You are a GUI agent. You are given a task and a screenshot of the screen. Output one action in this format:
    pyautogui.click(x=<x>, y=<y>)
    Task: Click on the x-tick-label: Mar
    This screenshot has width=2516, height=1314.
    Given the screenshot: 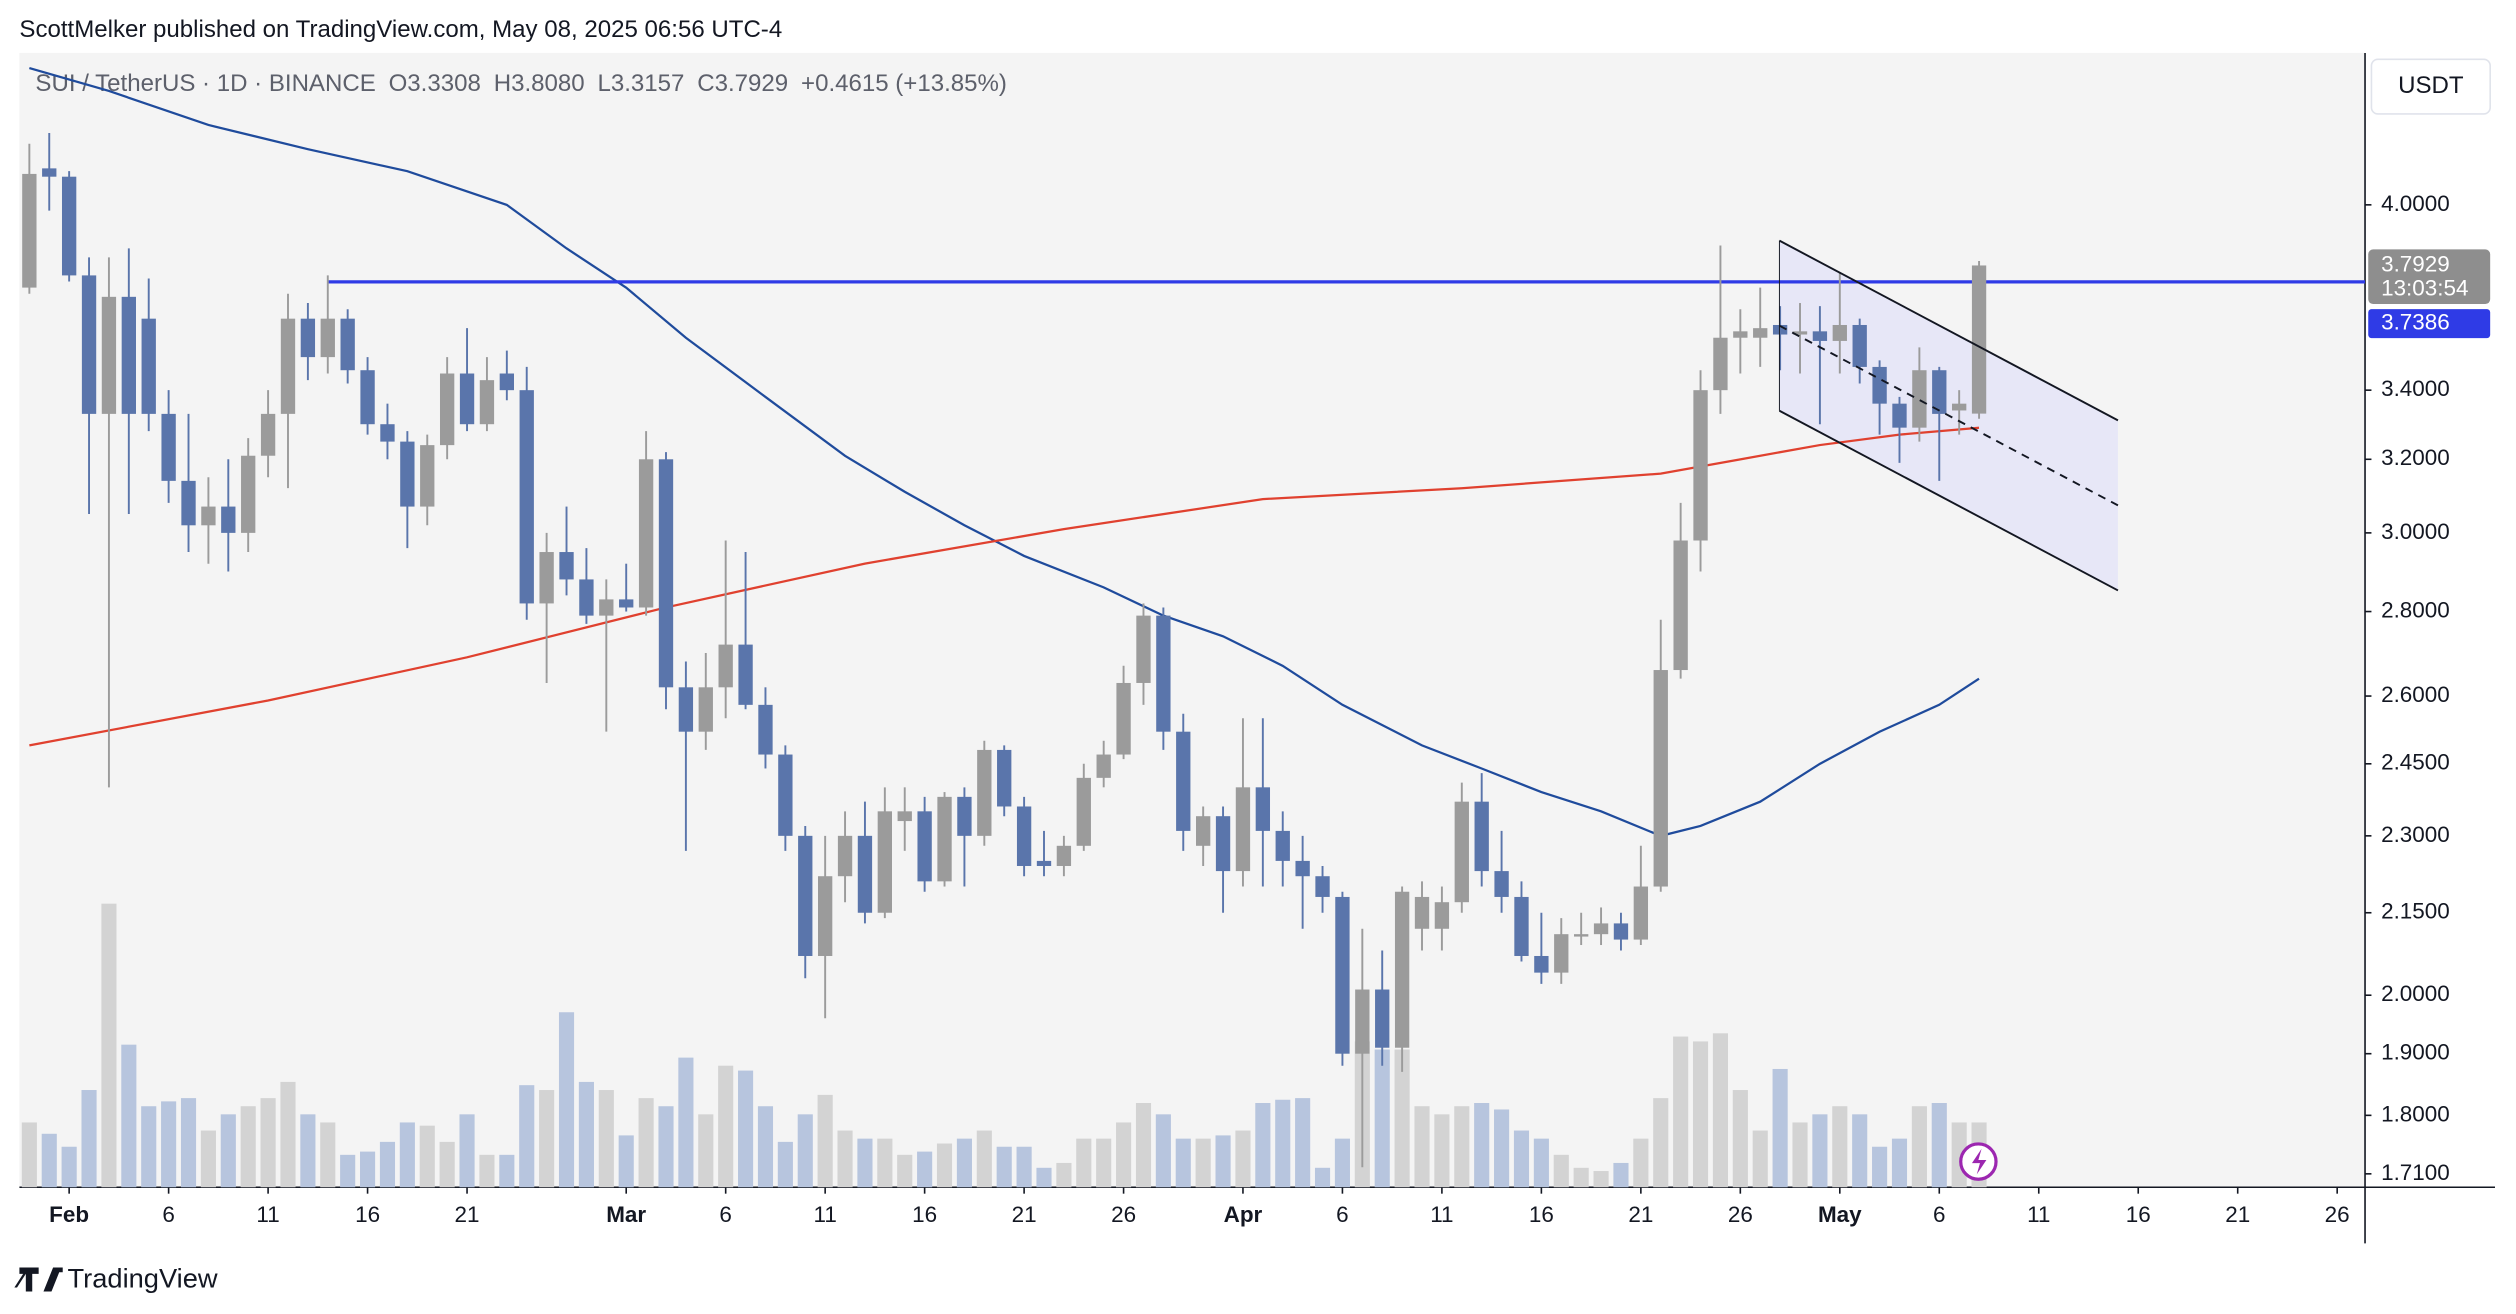 What is the action you would take?
    pyautogui.click(x=626, y=1214)
    